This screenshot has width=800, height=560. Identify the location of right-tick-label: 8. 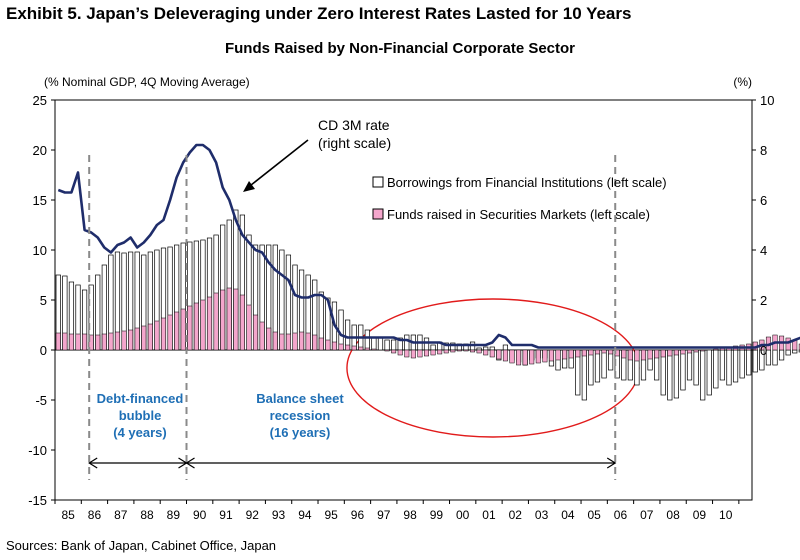
(763, 150).